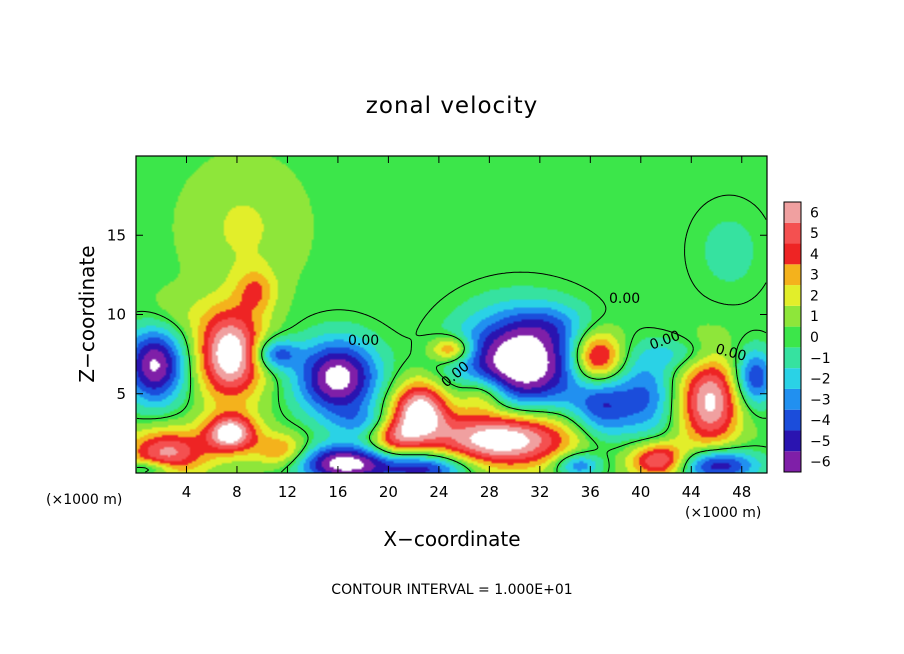 The width and height of the screenshot is (904, 654). I want to click on colorbar-label: −6, so click(820, 463).